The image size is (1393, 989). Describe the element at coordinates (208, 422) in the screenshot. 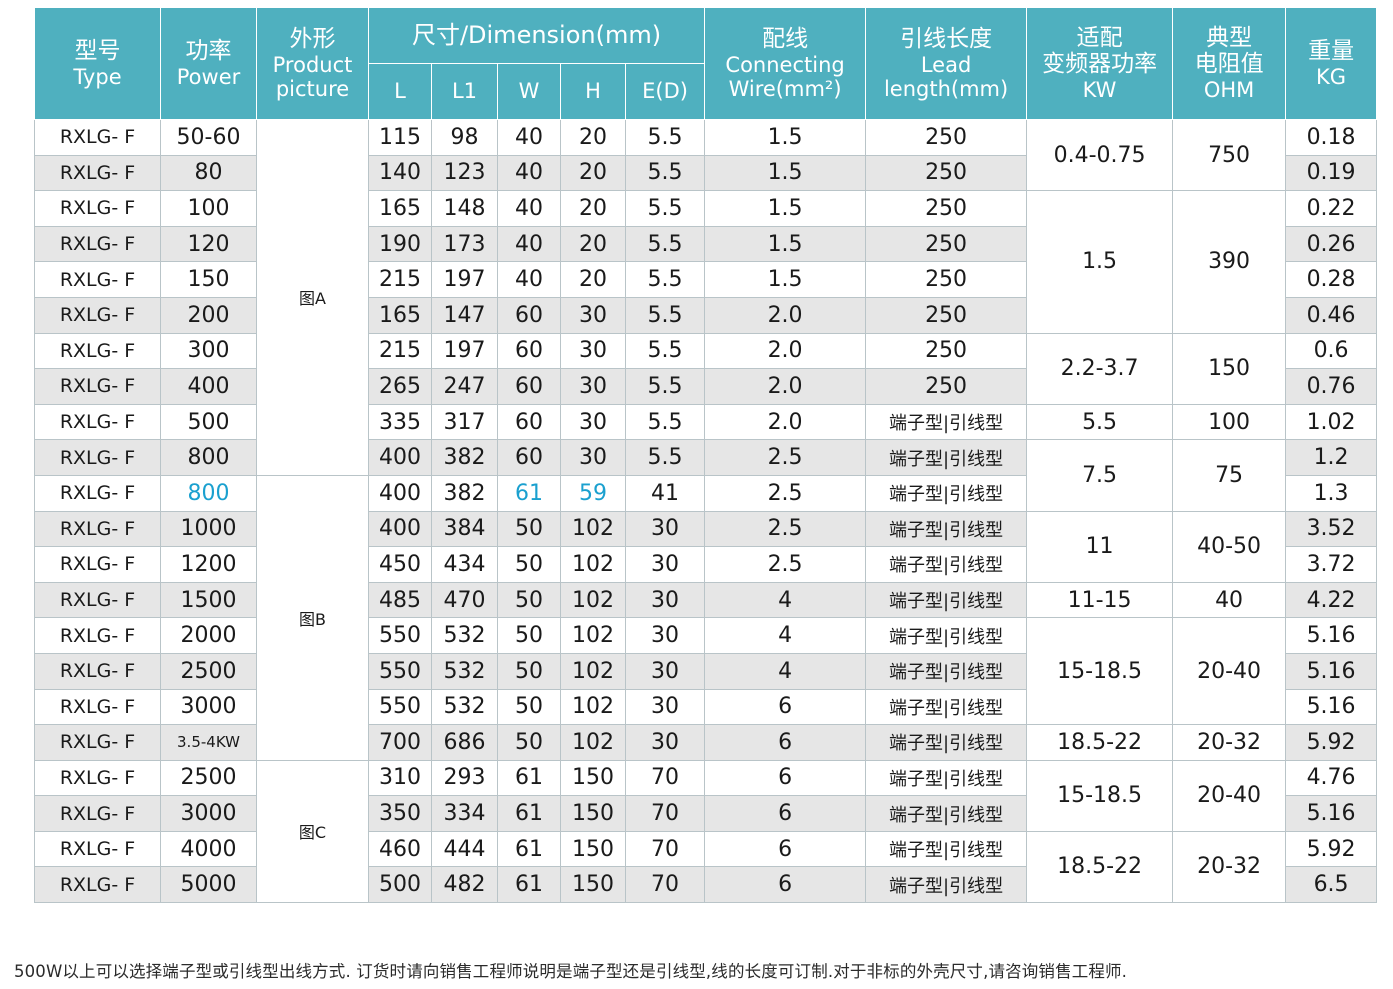

I see `power-cell: 500` at that location.